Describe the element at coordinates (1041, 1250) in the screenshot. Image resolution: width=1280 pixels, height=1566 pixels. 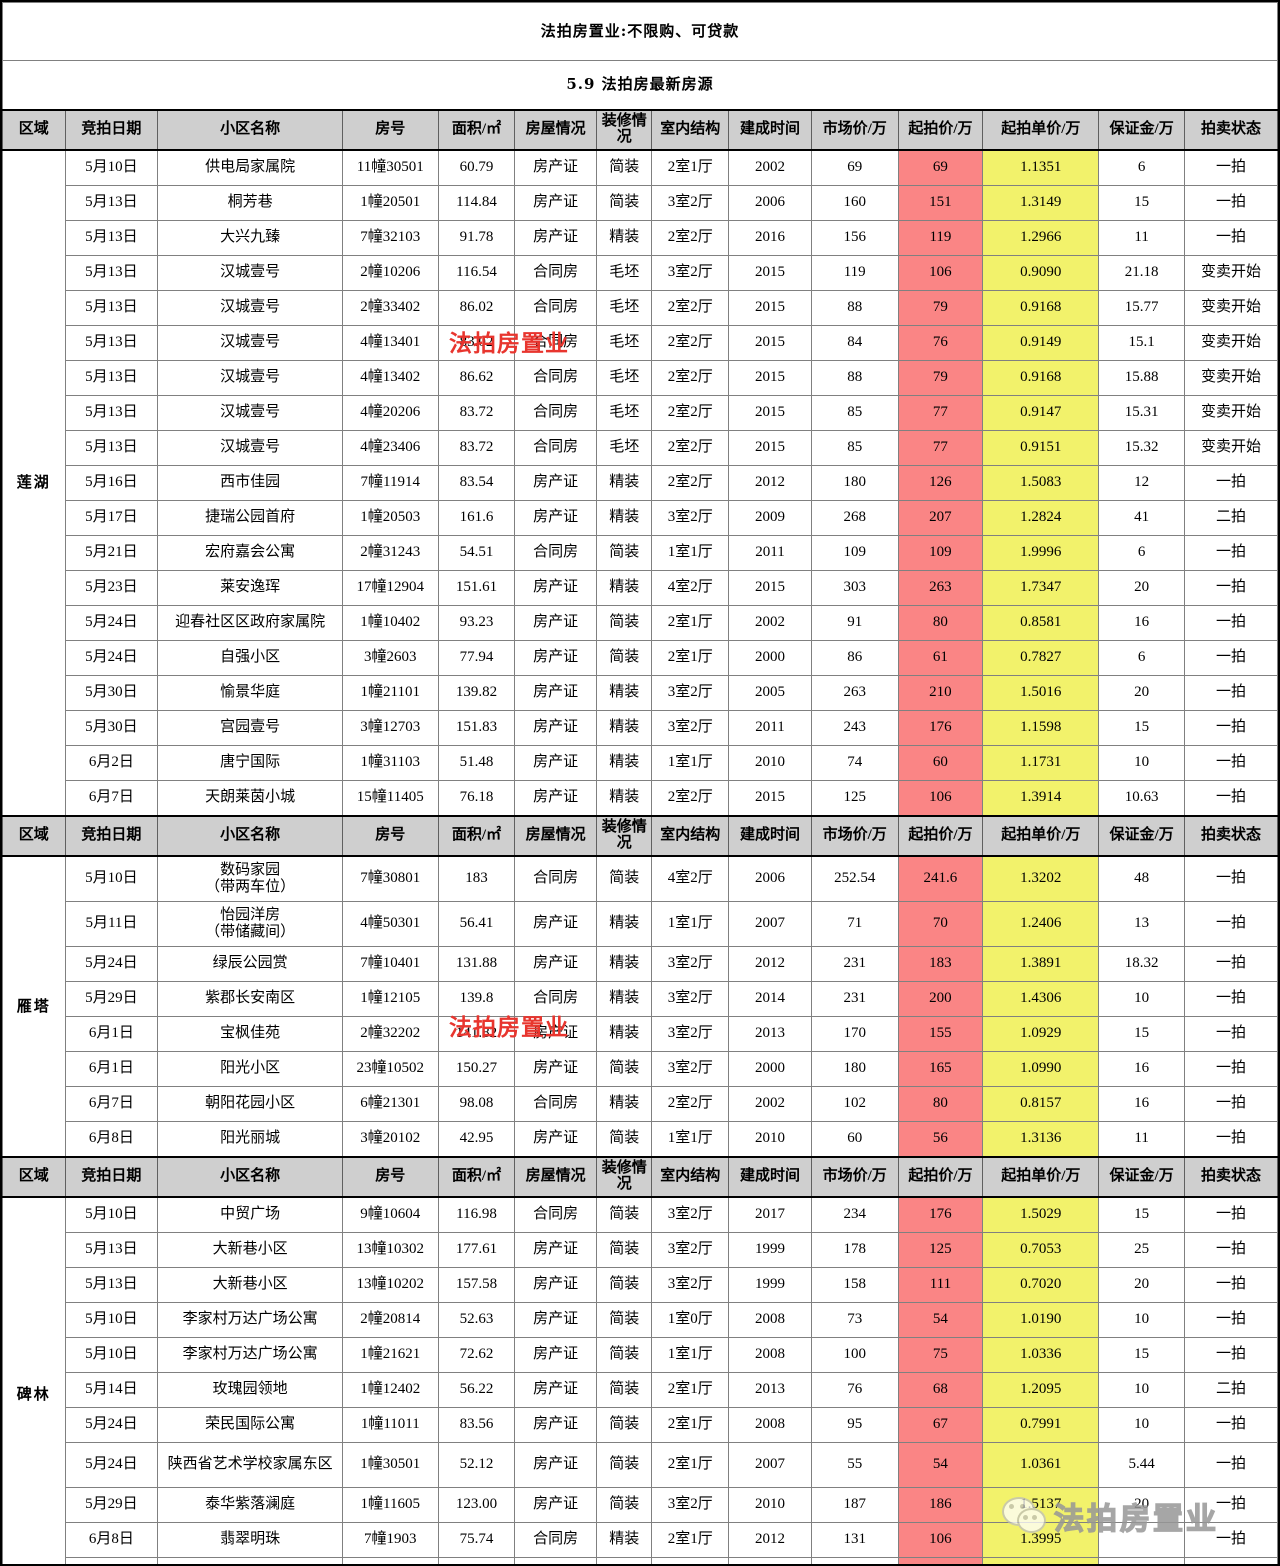
I see `cell-unit-price: 0.7053` at that location.